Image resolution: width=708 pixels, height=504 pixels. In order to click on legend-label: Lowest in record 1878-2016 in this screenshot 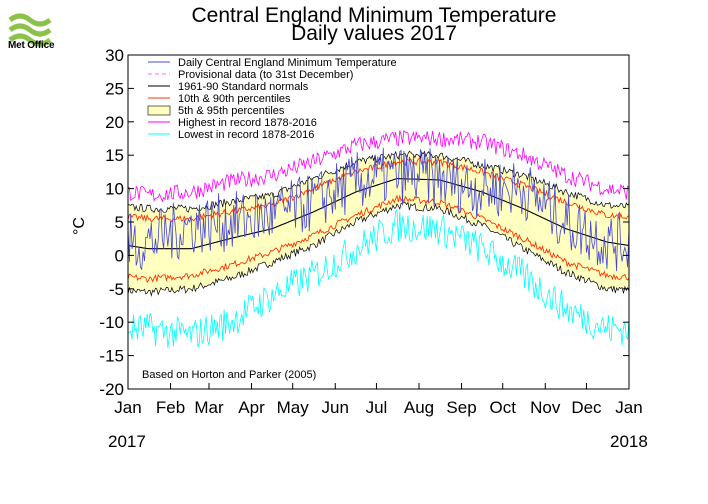, I will do `click(246, 135)`.